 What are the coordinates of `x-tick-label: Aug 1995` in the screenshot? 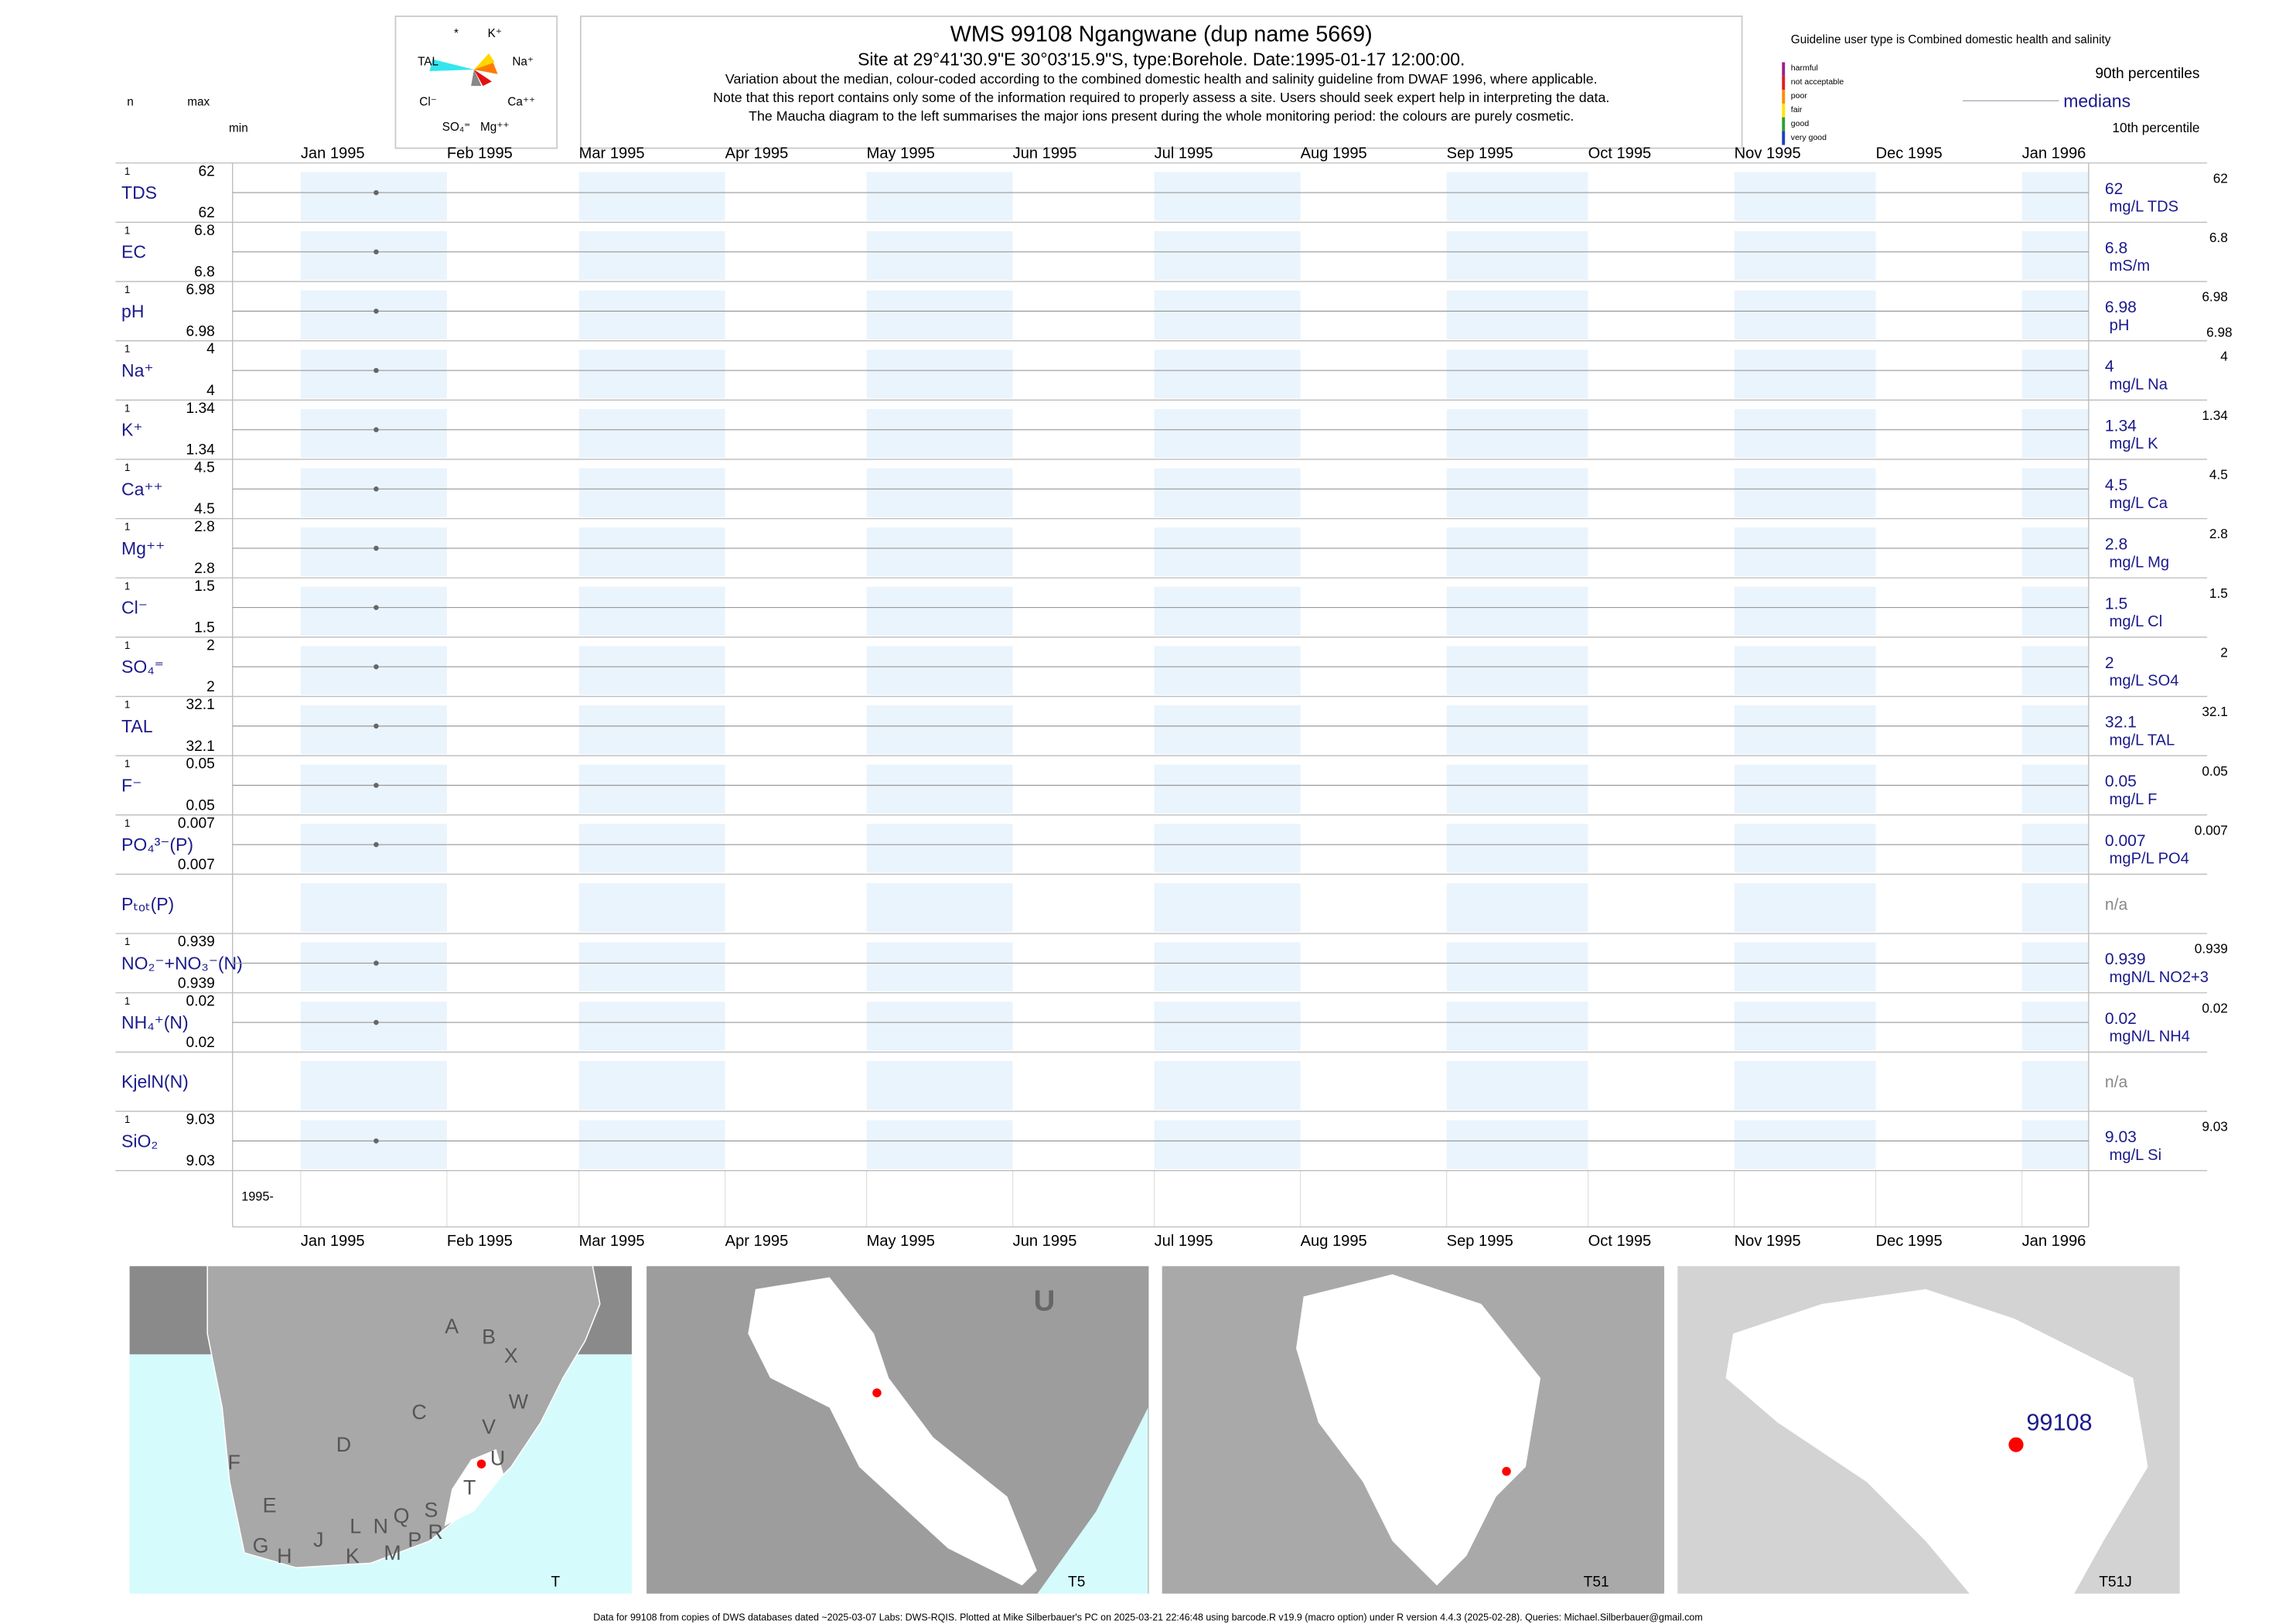 It's located at (1334, 1241).